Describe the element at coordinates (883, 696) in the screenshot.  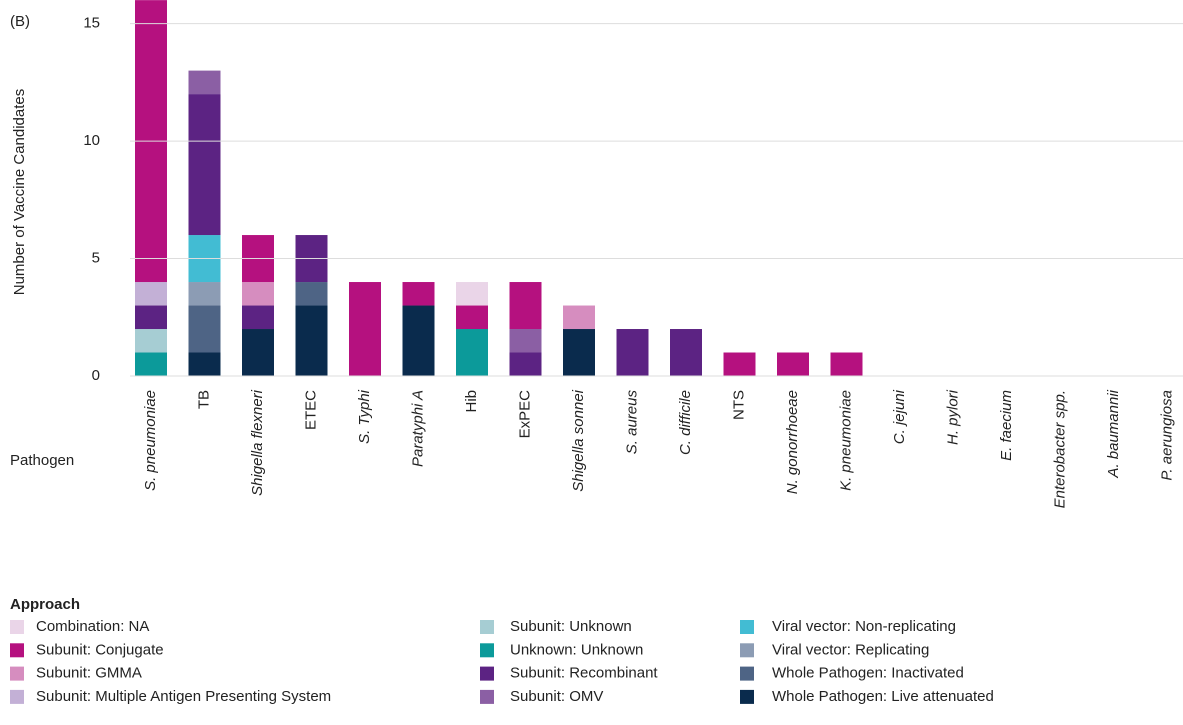
I see `legend-label: Whole Pathogen: Live attenuated` at that location.